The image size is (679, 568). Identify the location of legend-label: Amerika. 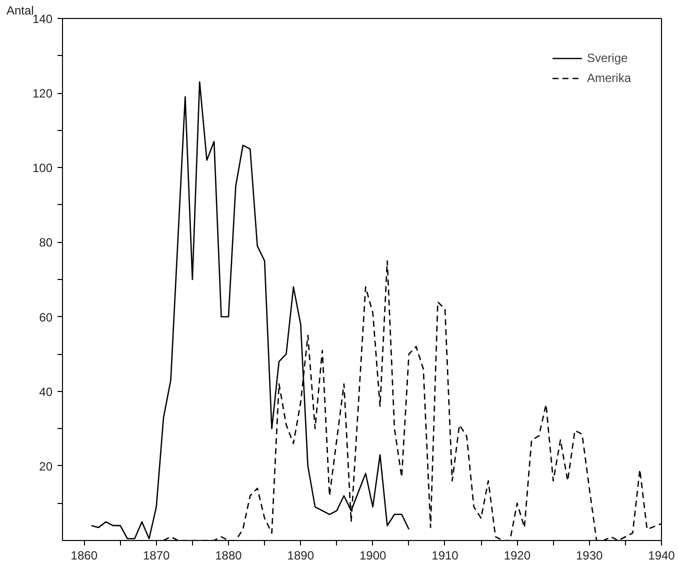
(608, 78).